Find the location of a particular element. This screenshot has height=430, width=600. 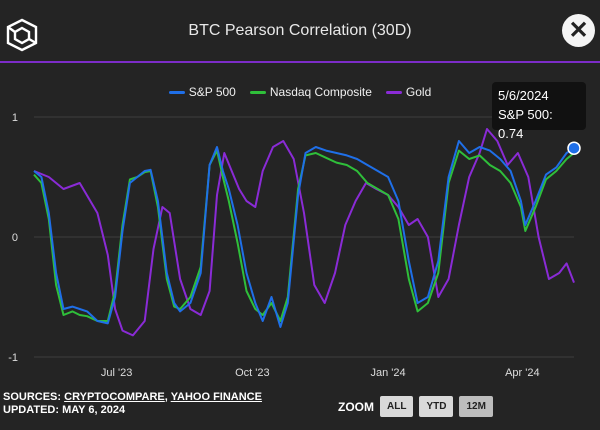

legend-item-gold: Gold is located at coordinates (408, 92).